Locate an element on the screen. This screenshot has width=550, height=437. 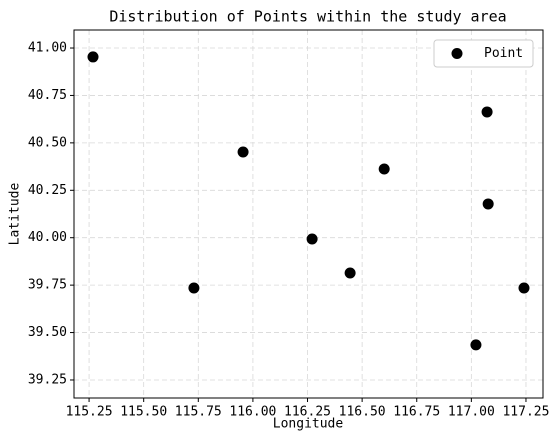
x-tick-label: 116.00 is located at coordinates (252, 412).